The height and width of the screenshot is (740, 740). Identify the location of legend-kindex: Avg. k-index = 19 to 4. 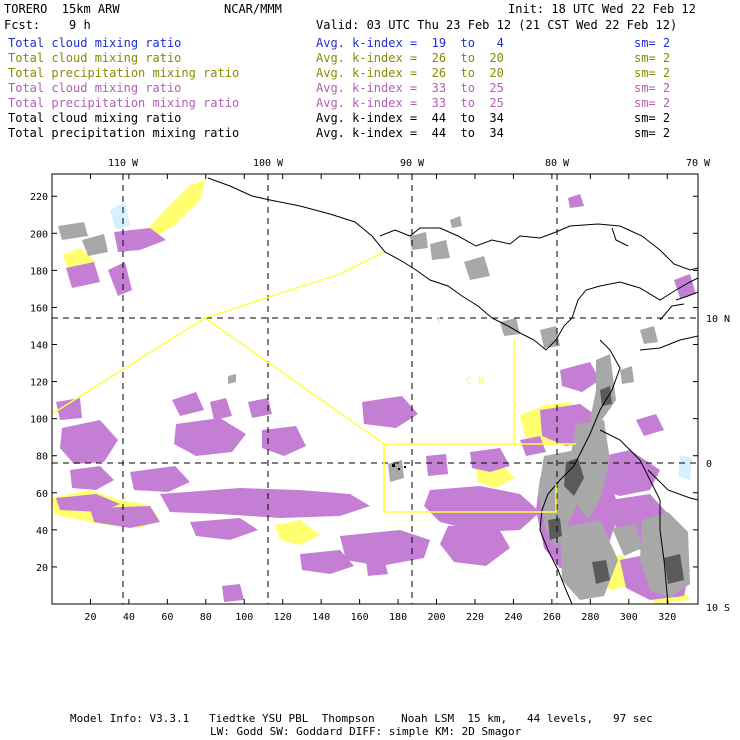
(410, 43).